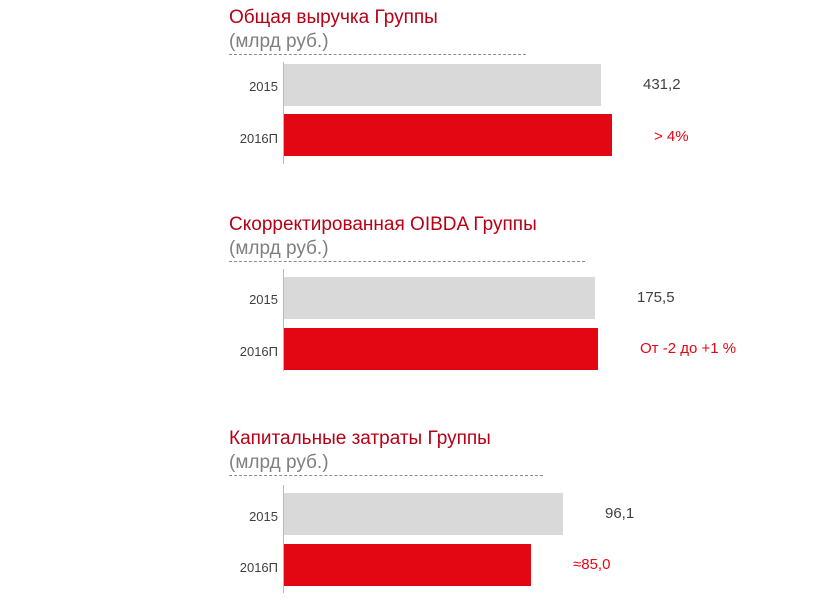  Describe the element at coordinates (671, 136) in the screenshot. I see `value-label-2016f: > 4%` at that location.